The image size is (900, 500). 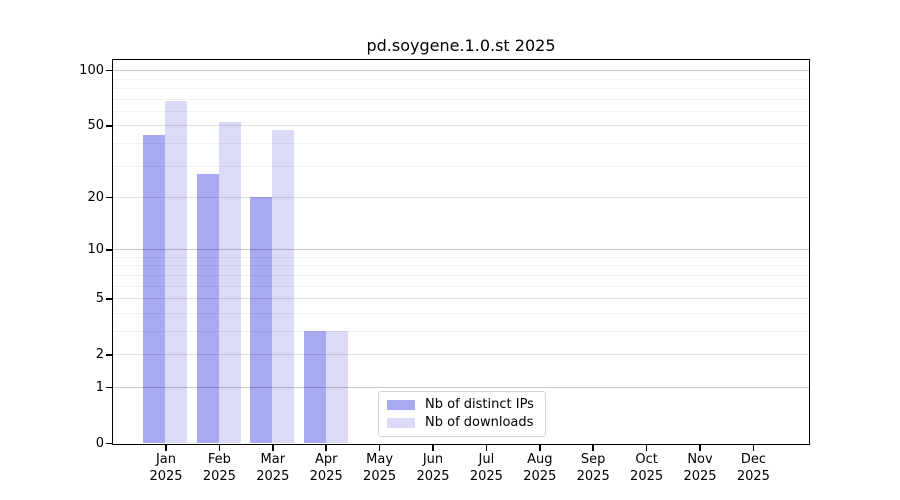 I want to click on x-tick-nov, so click(x=700, y=448).